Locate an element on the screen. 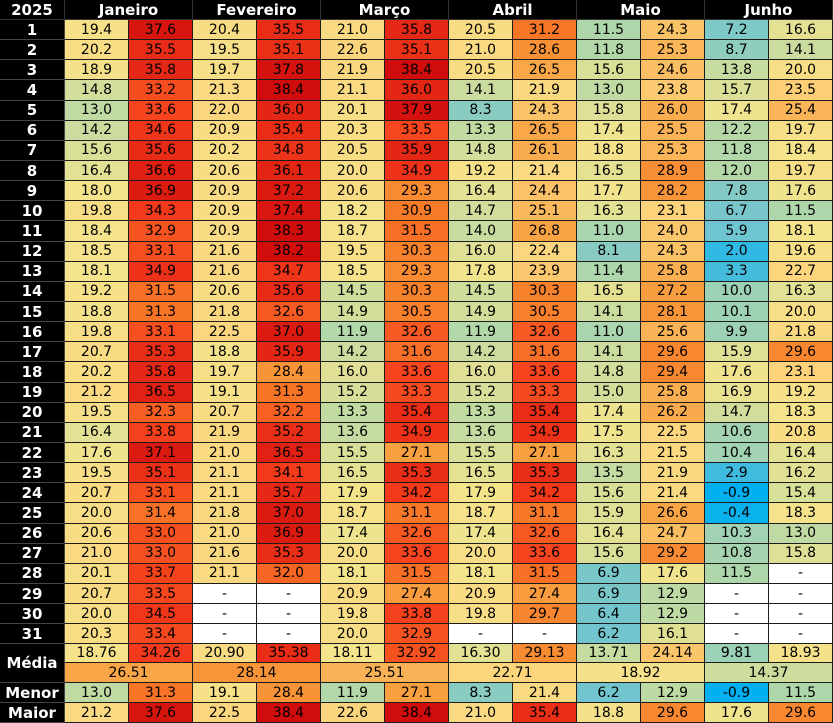 Image resolution: width=833 pixels, height=723 pixels. temp-cell: 20.1 is located at coordinates (97, 573).